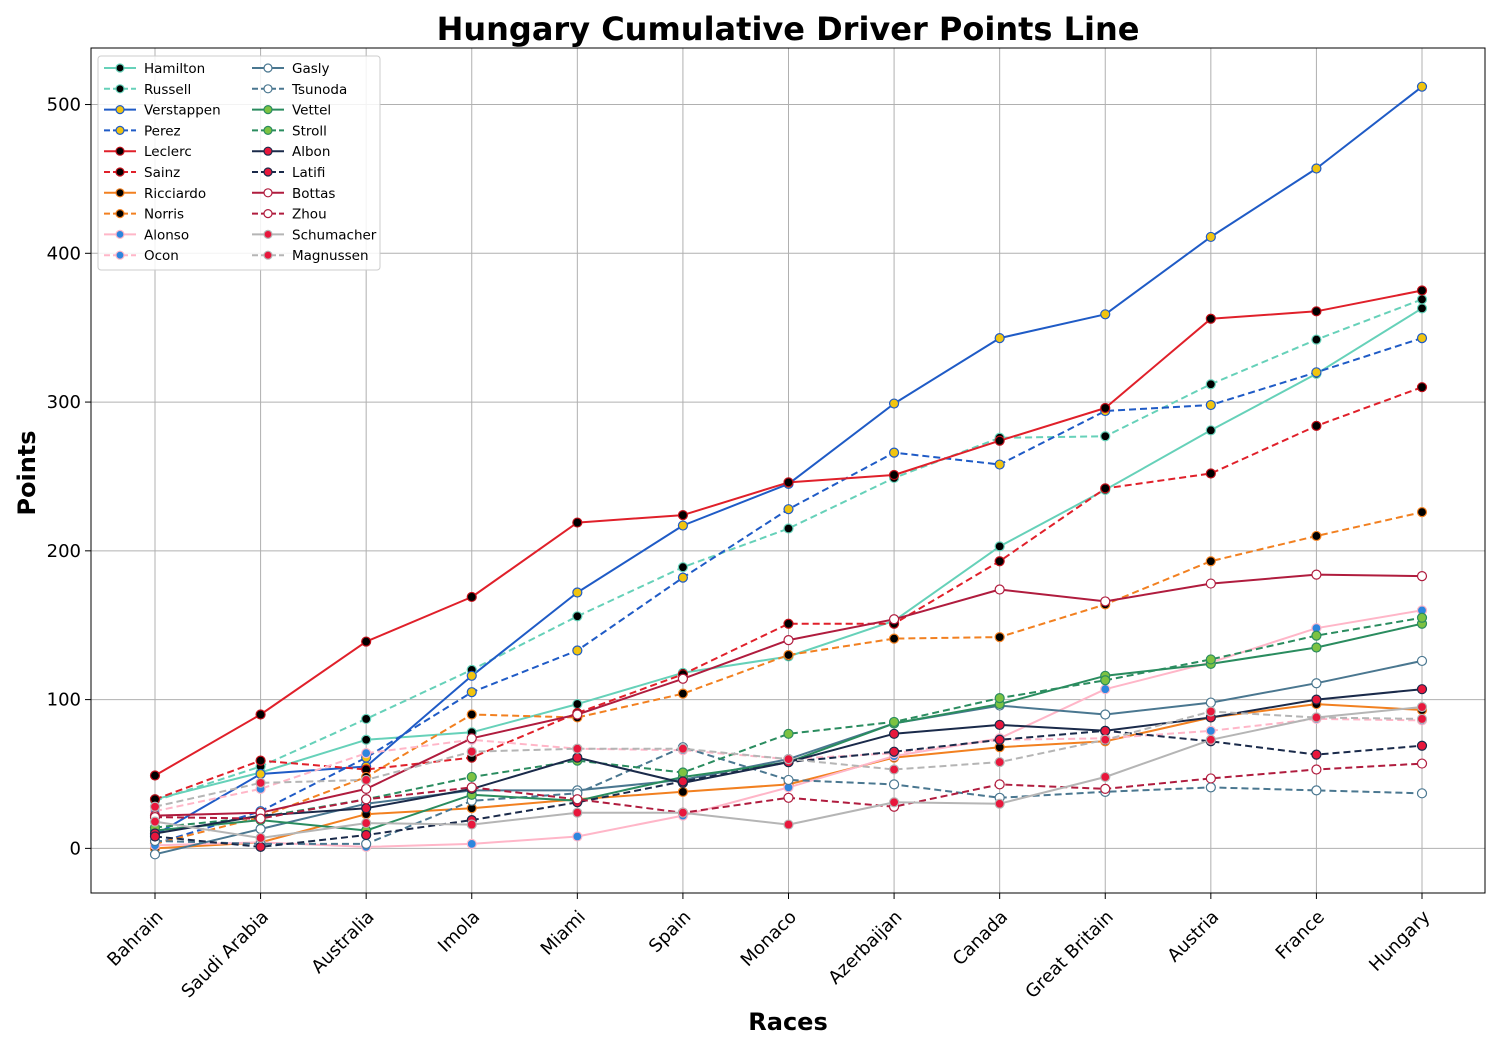 Image resolution: width=1500 pixels, height=1054 pixels. What do you see at coordinates (1300, 935) in the screenshot?
I see `x-tick-label: France` at bounding box center [1300, 935].